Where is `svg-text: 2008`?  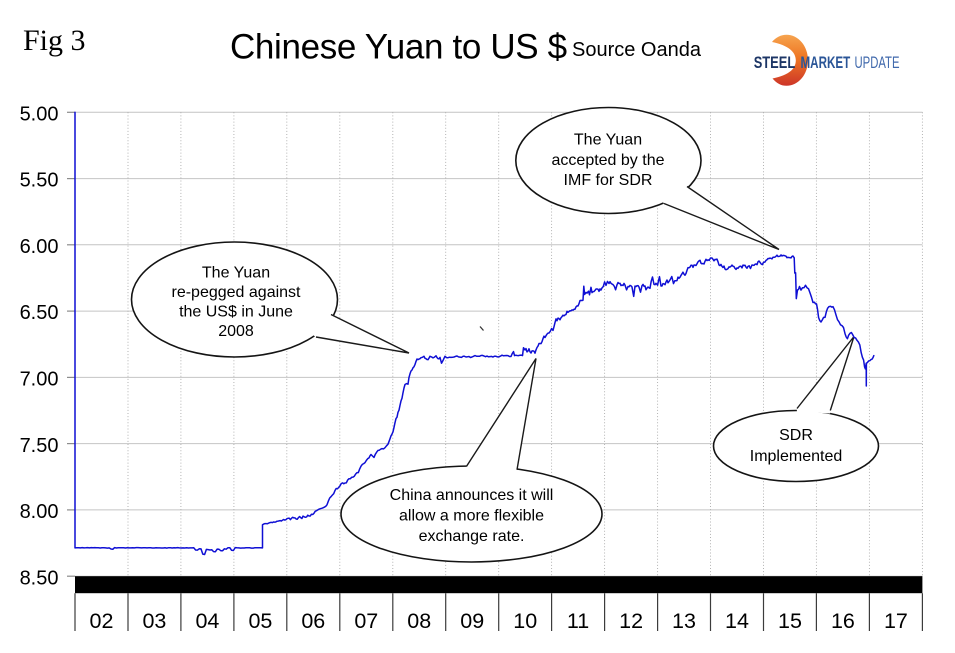 svg-text: 2008 is located at coordinates (236, 331).